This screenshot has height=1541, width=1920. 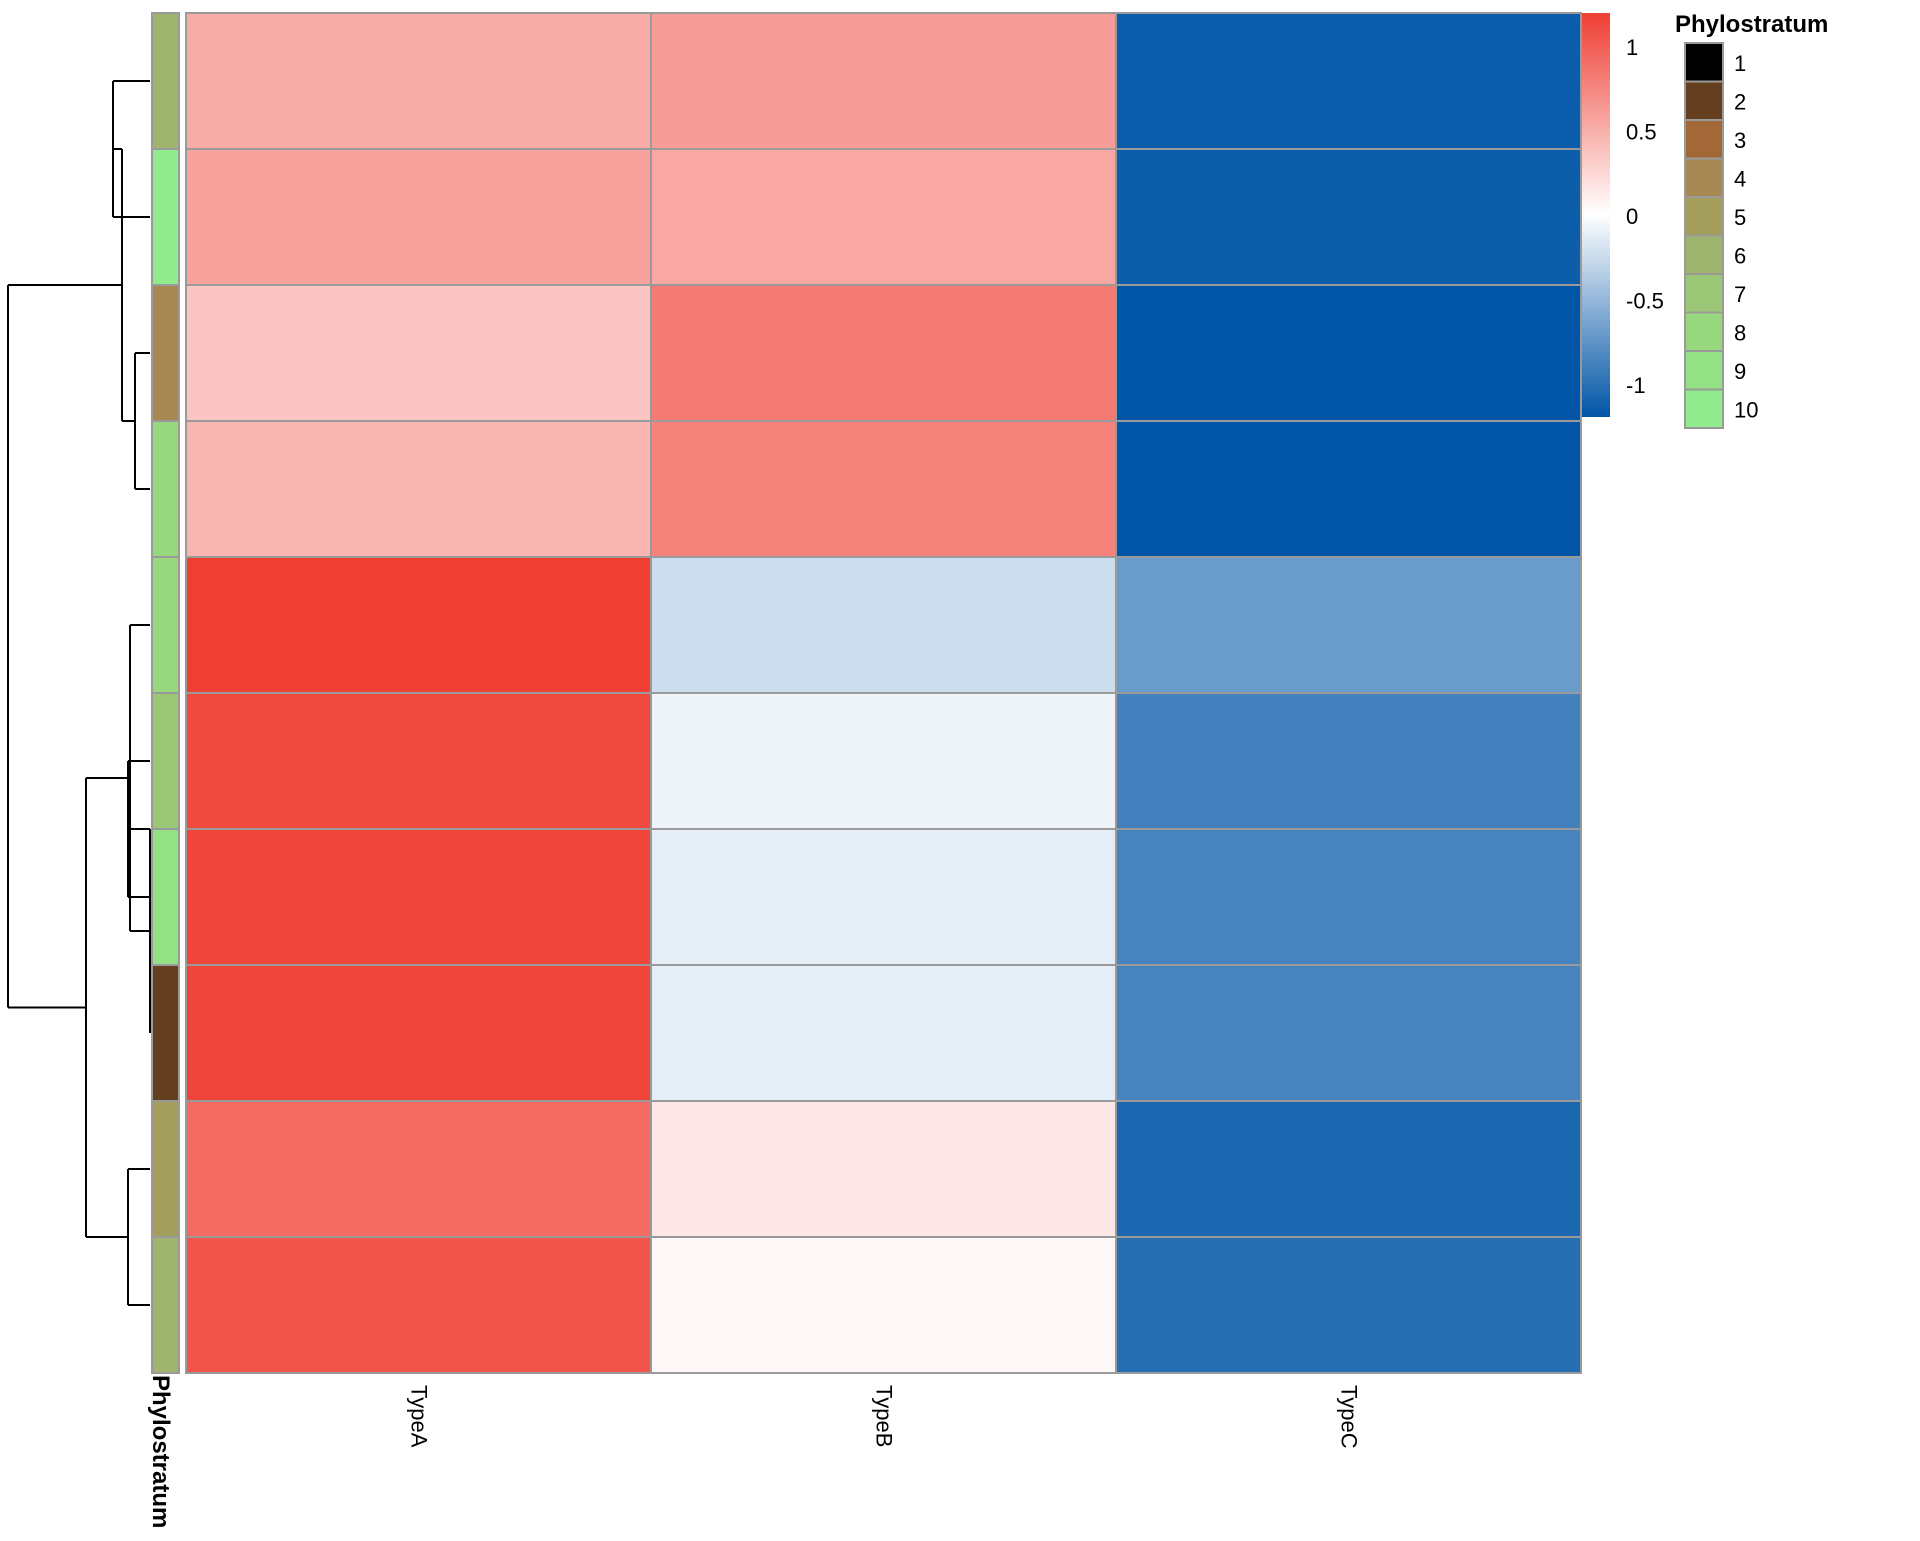 I want to click on legend-title: Phylostratum, so click(x=1751, y=24).